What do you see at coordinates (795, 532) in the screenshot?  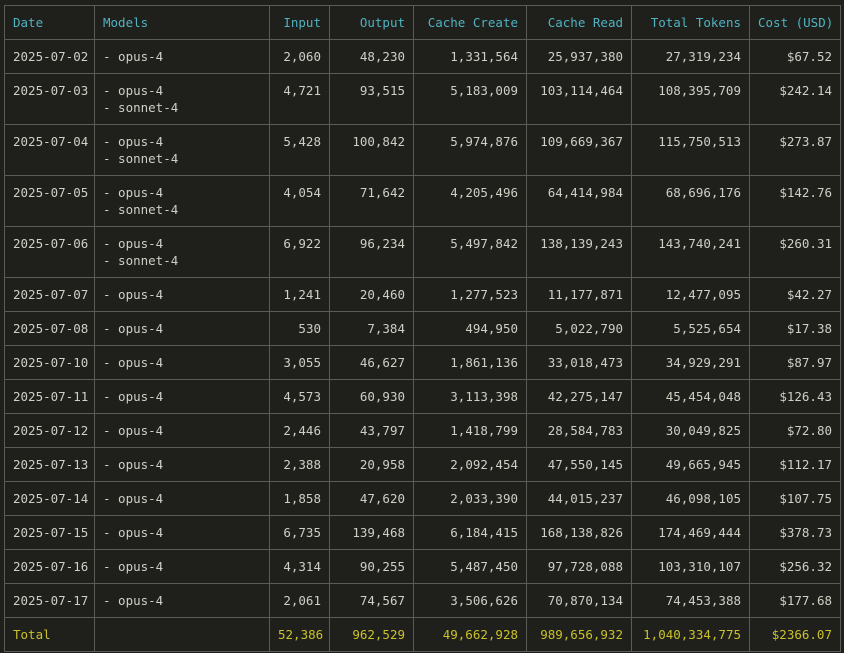 I see `cell-cost: $378.73` at bounding box center [795, 532].